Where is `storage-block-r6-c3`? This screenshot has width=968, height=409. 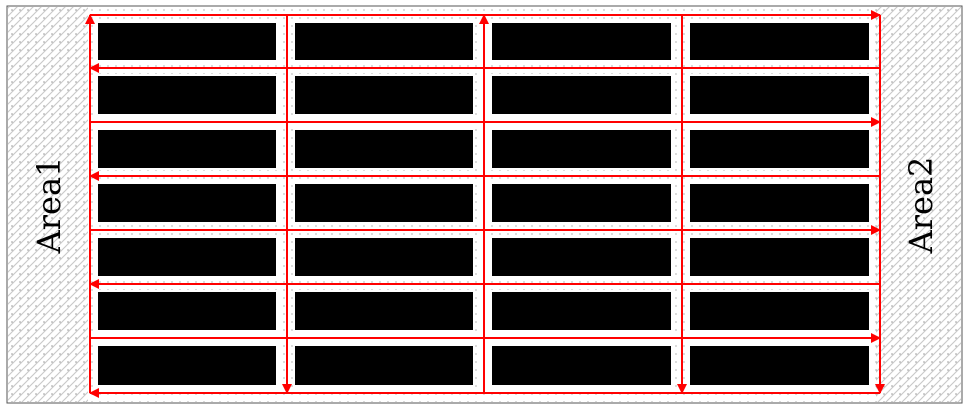 storage-block-r6-c3 is located at coordinates (581, 311).